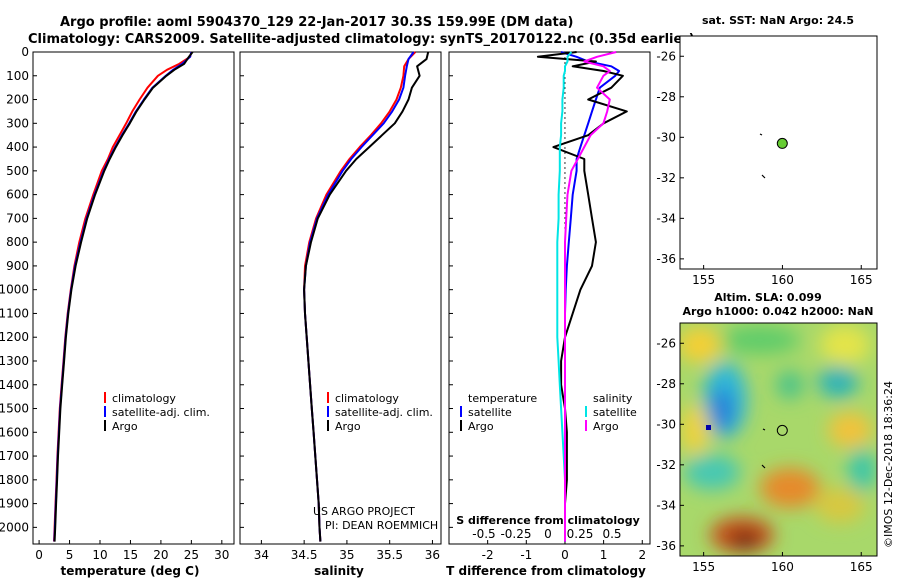 The image size is (900, 580). I want to click on sst-map-frame, so click(778, 152).